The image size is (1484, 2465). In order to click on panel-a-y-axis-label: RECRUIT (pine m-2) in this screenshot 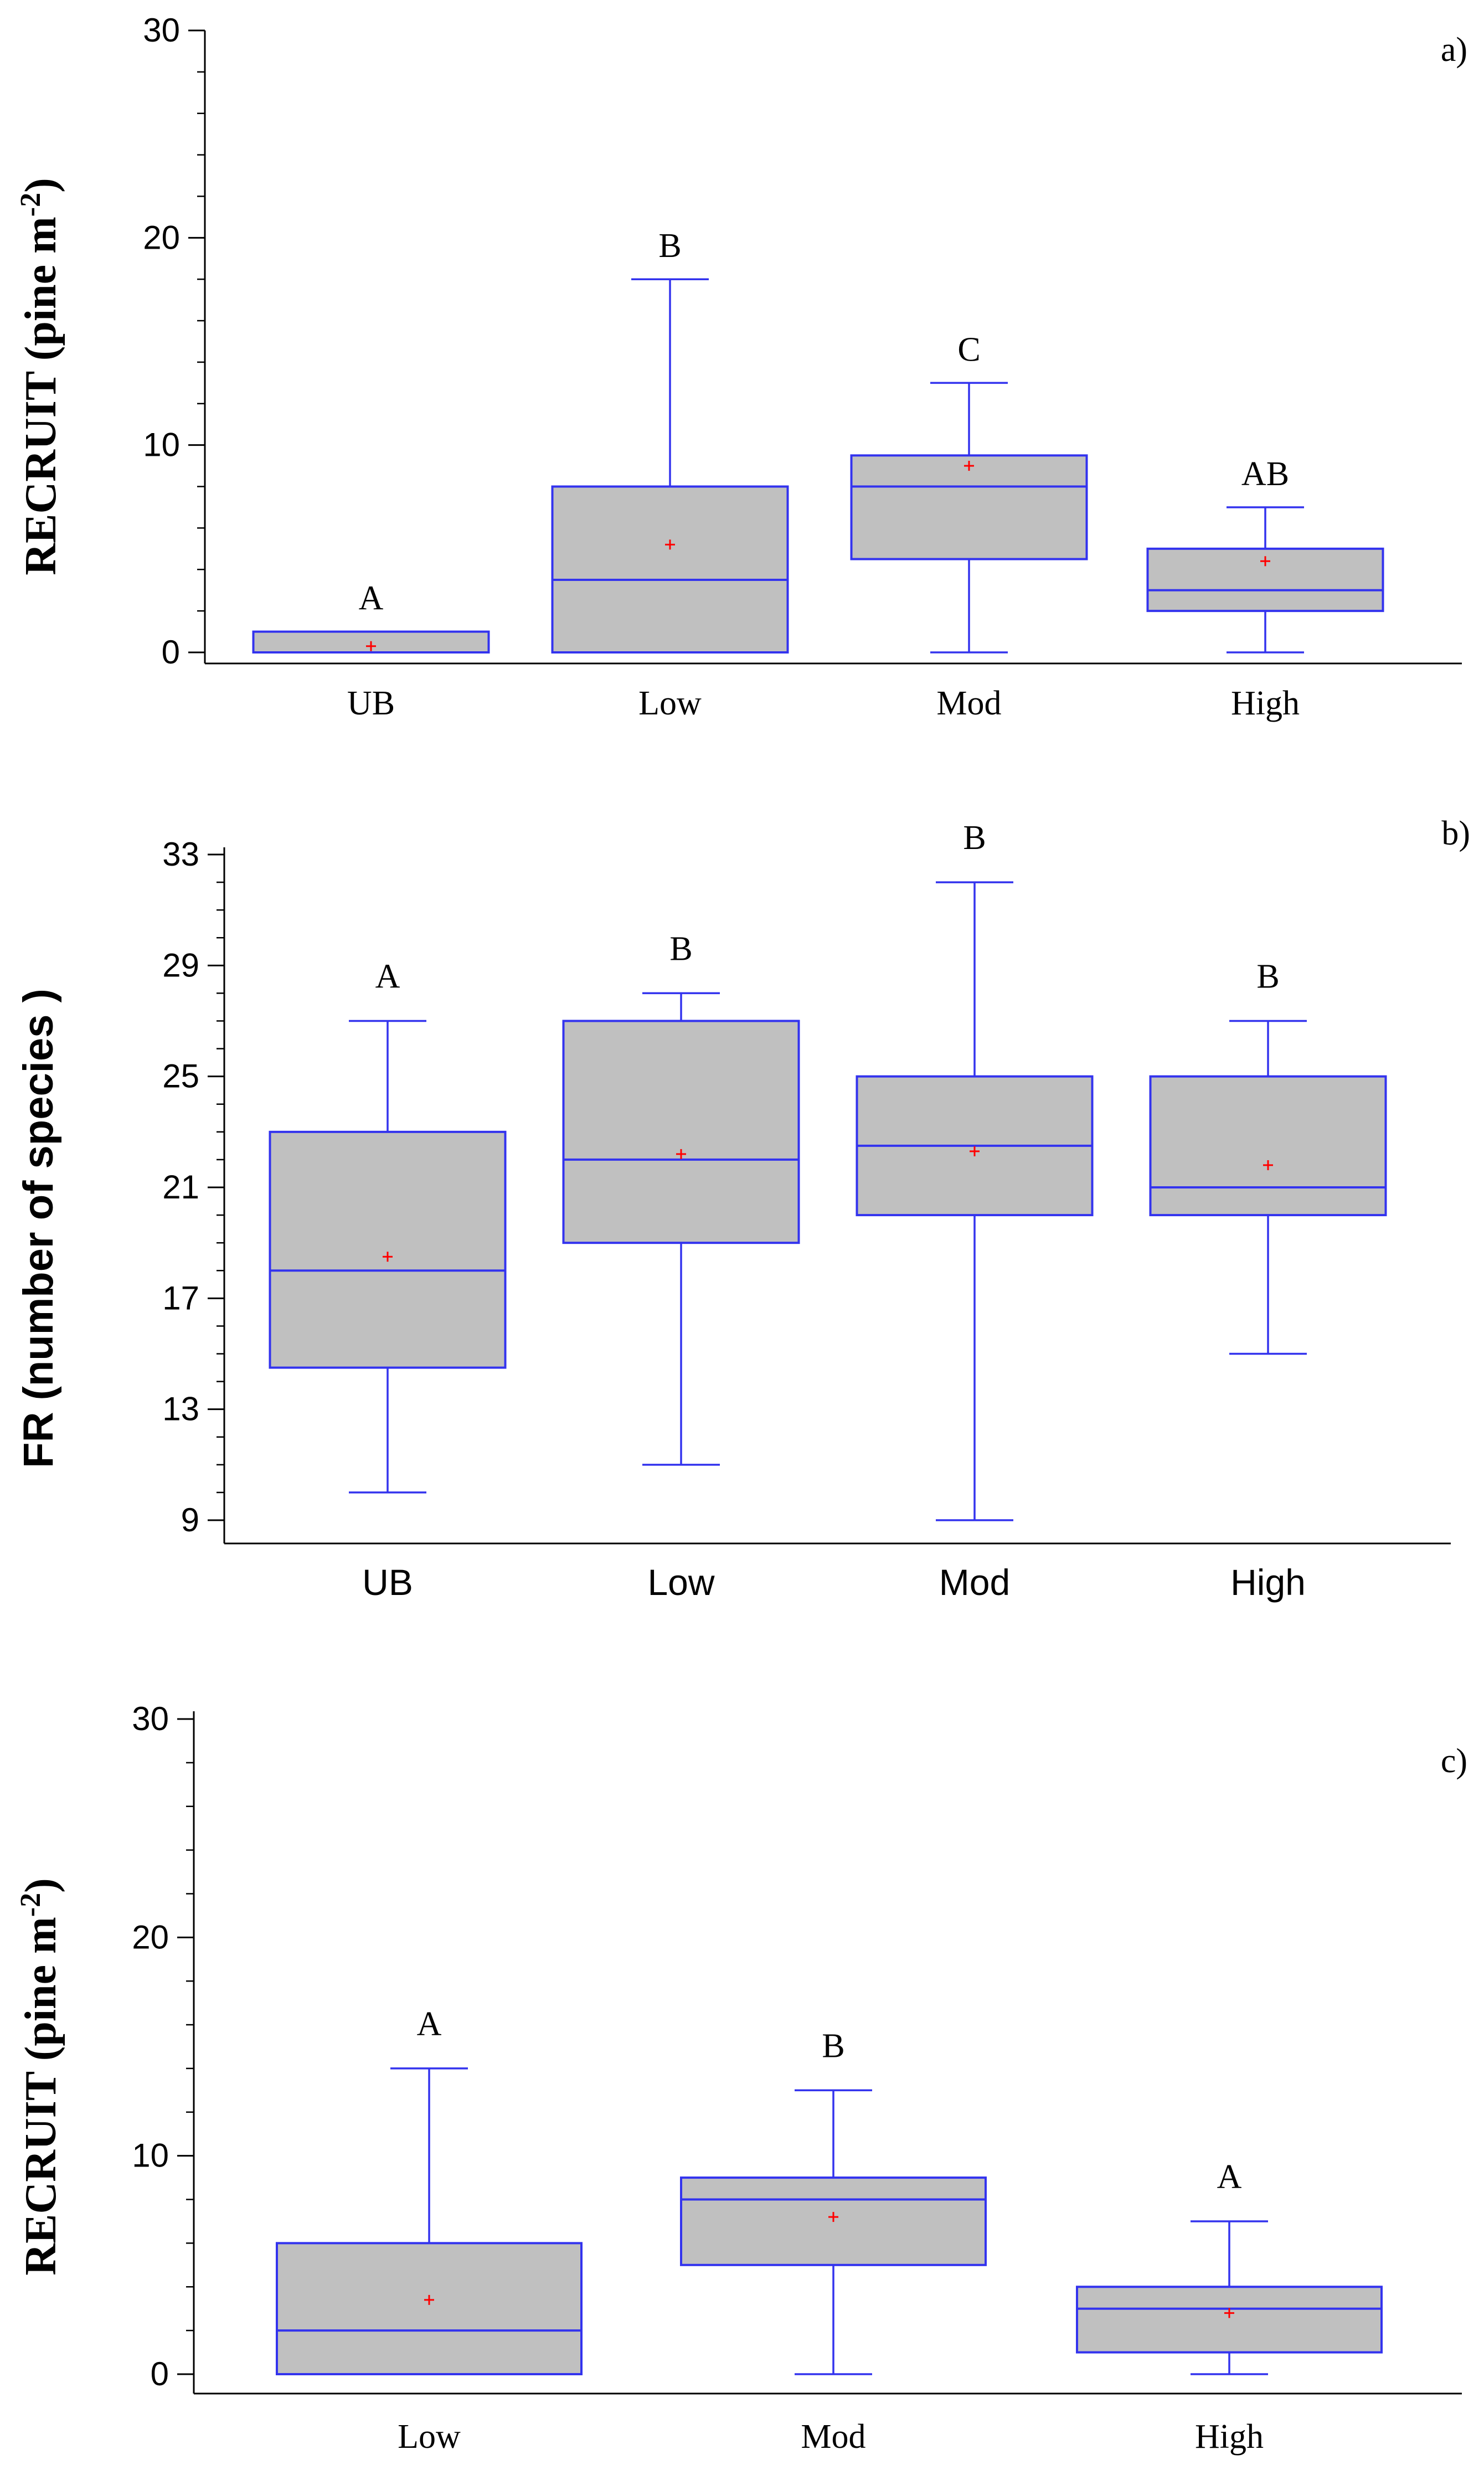, I will do `click(40, 377)`.